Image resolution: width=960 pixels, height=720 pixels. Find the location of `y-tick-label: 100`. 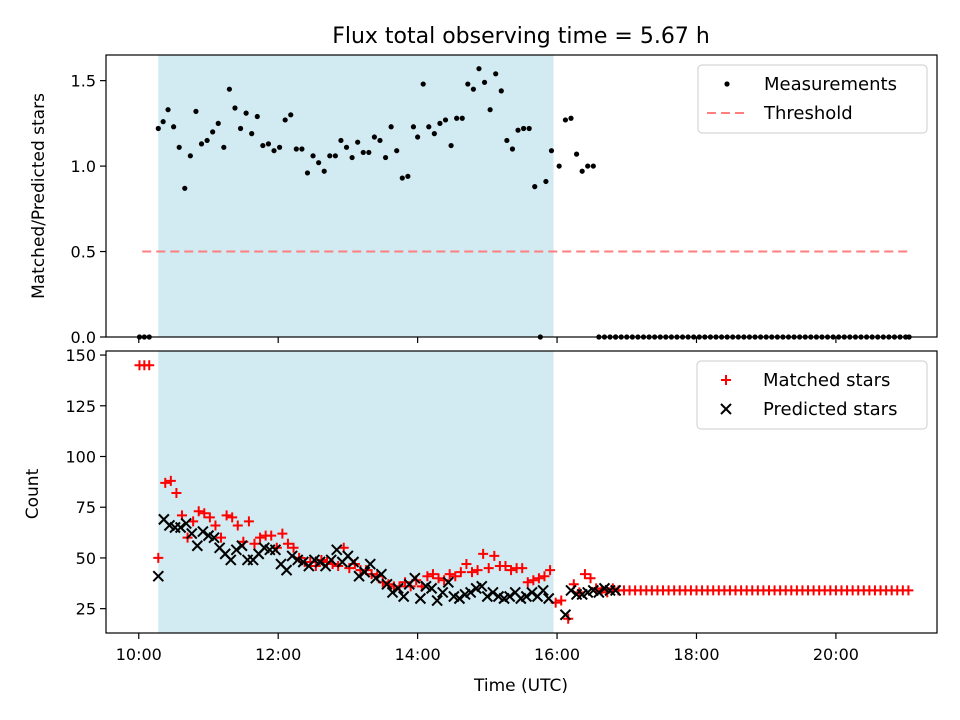

y-tick-label: 100 is located at coordinates (80, 456).